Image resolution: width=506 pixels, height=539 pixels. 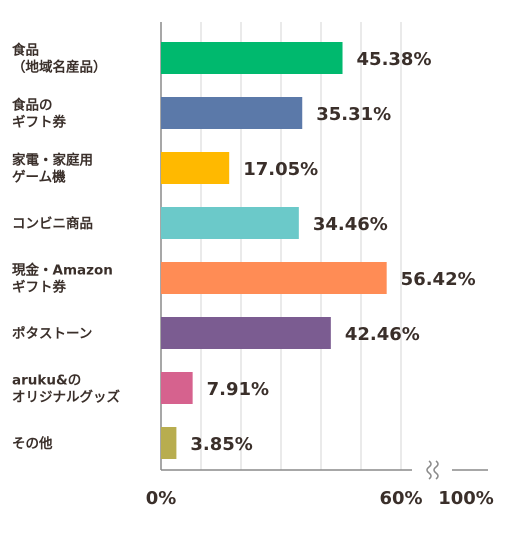 I want to click on value-label: 56.42%, so click(x=438, y=279).